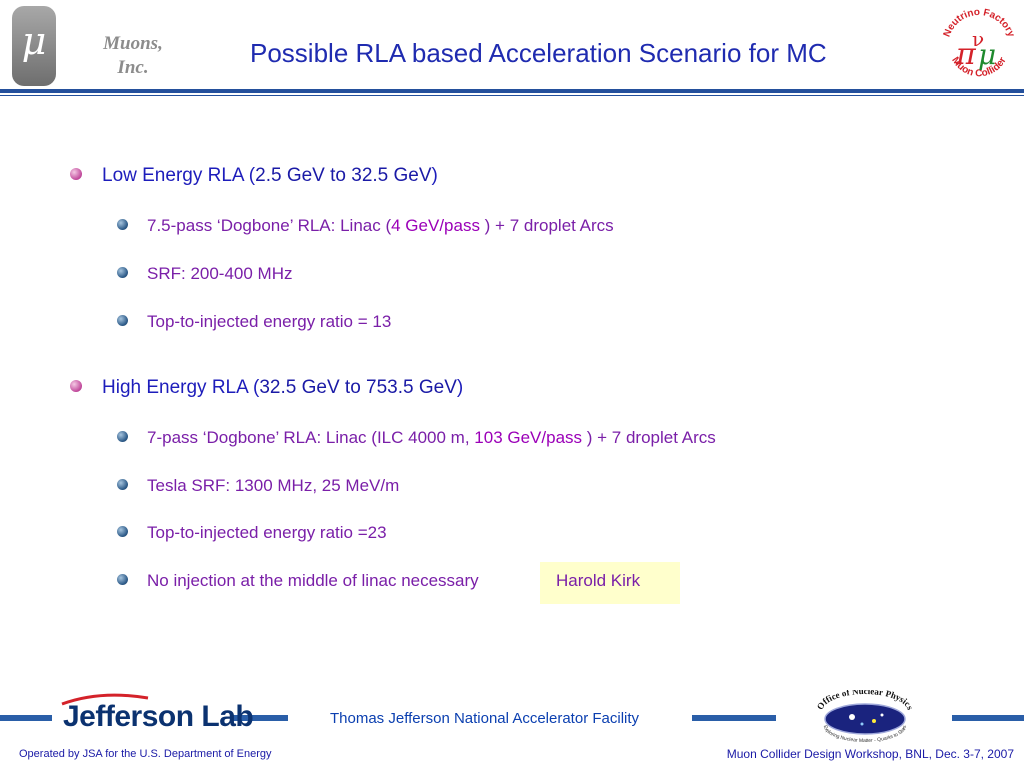  Describe the element at coordinates (528, 437) in the screenshot. I see `item-highlight: 103 GeV/pass` at that location.